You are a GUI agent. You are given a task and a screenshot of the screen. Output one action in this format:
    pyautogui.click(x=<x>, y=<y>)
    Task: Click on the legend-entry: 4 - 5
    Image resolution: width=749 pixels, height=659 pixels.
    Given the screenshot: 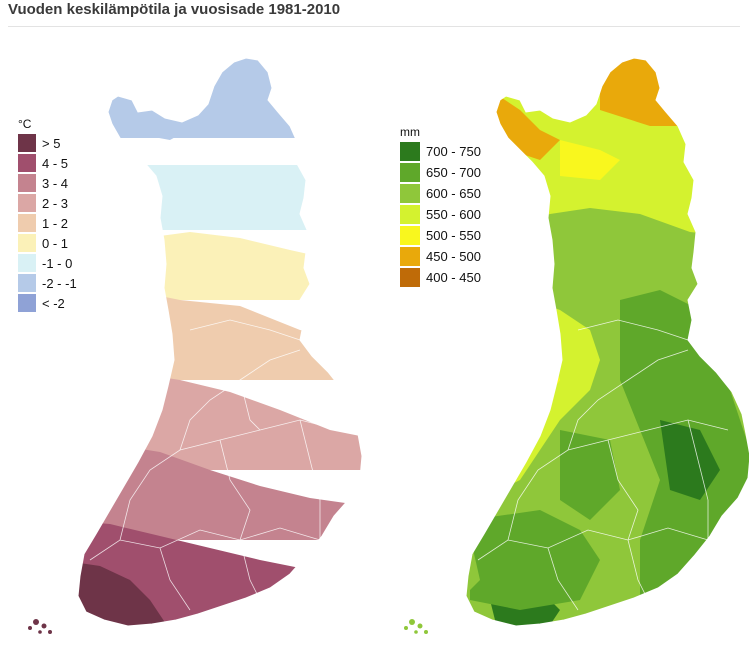 What is the action you would take?
    pyautogui.click(x=47, y=163)
    